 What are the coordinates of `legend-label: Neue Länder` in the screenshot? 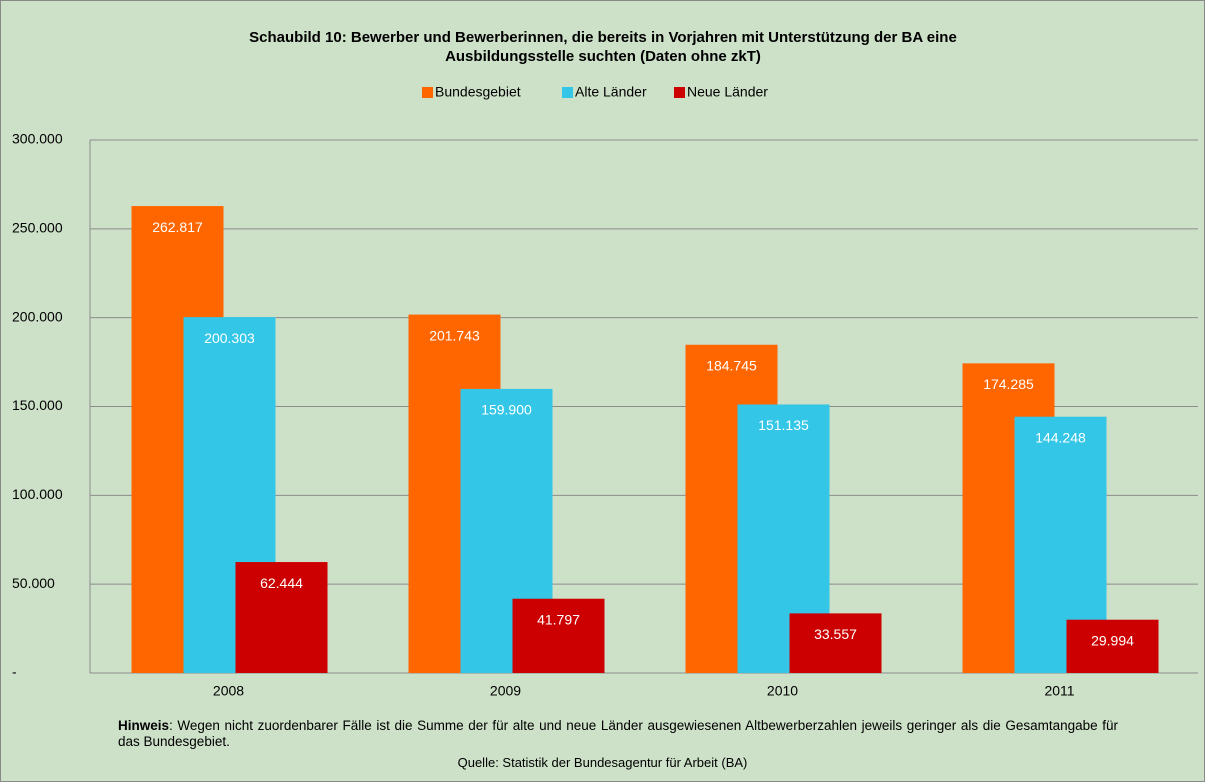 It's located at (727, 92).